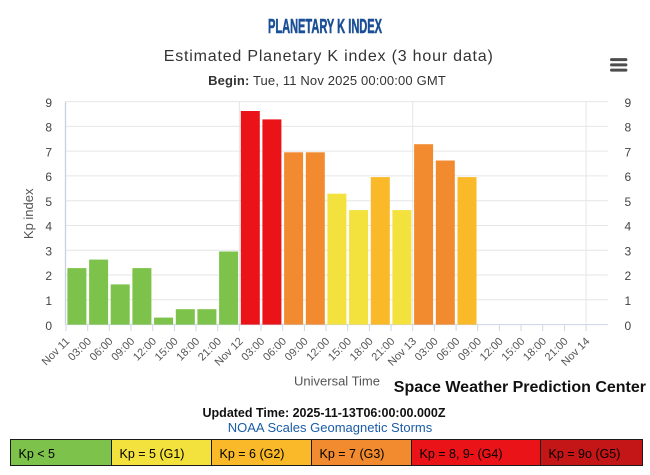  What do you see at coordinates (337, 381) in the screenshot?
I see `svg-text: Universal Time` at bounding box center [337, 381].